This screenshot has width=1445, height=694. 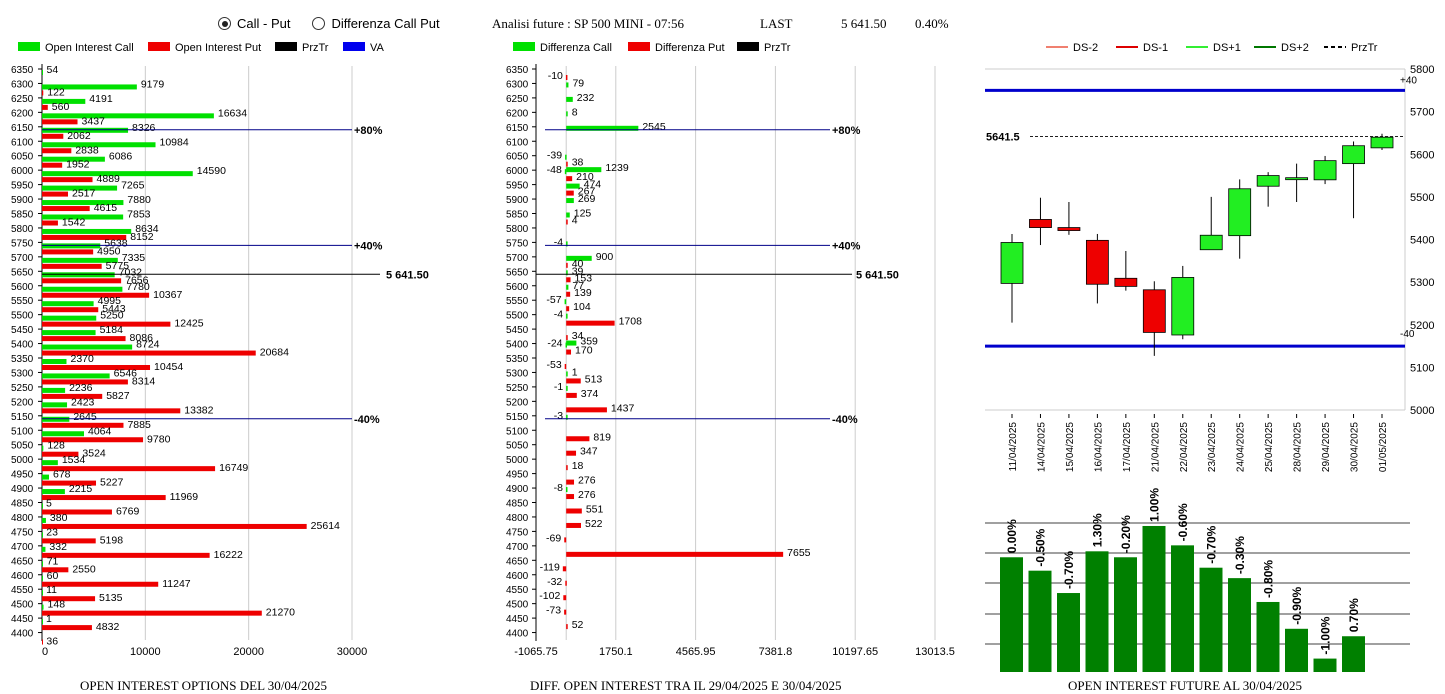 I want to click on oi-put-label: 8152, so click(x=142, y=237).